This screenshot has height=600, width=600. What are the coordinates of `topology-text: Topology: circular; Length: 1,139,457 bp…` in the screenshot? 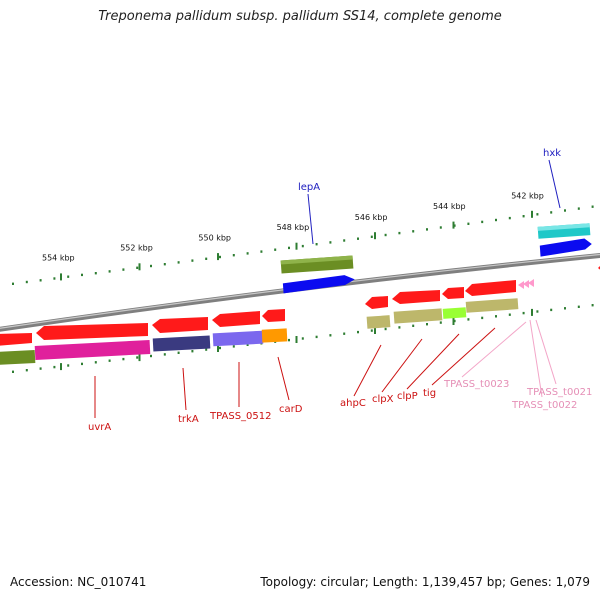 It's located at (425, 582).